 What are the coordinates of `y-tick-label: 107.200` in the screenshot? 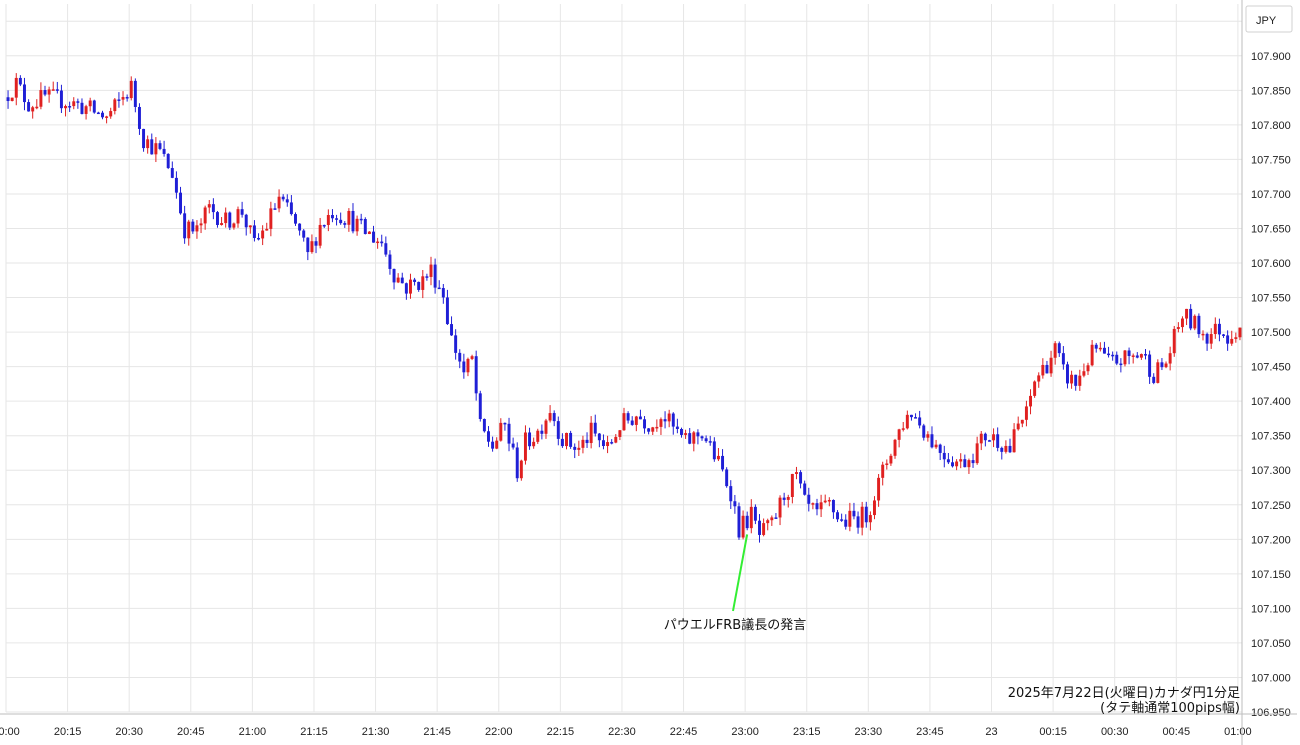 It's located at (1271, 540).